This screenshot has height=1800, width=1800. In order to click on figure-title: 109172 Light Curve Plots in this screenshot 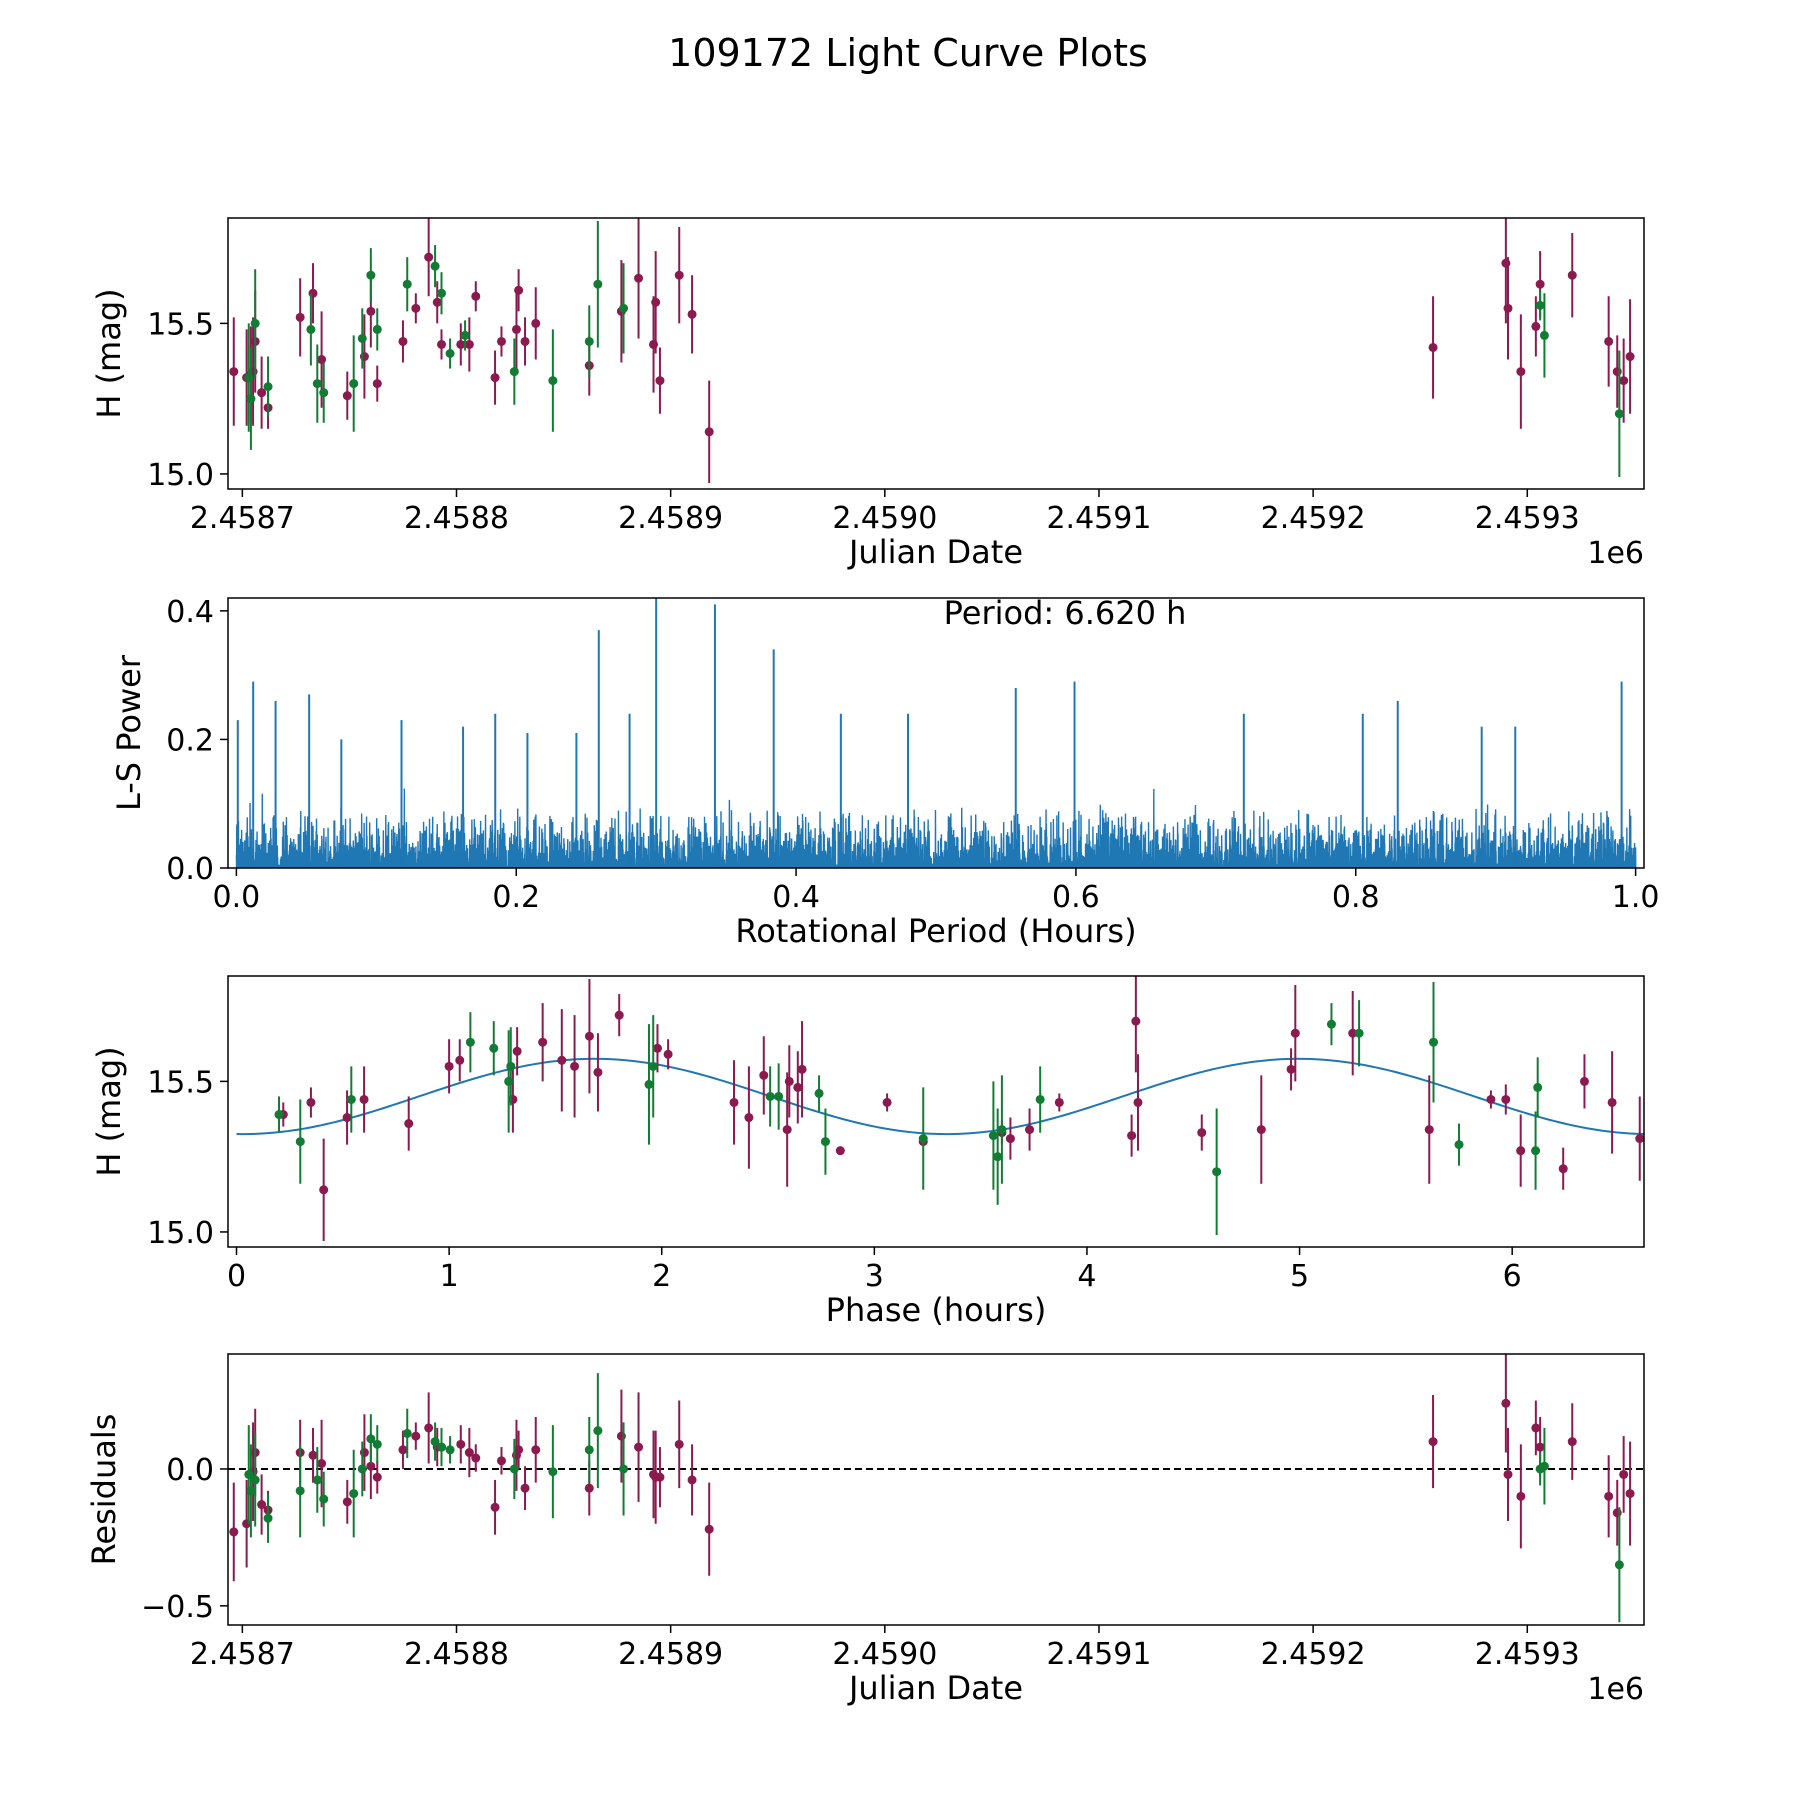, I will do `click(908, 53)`.